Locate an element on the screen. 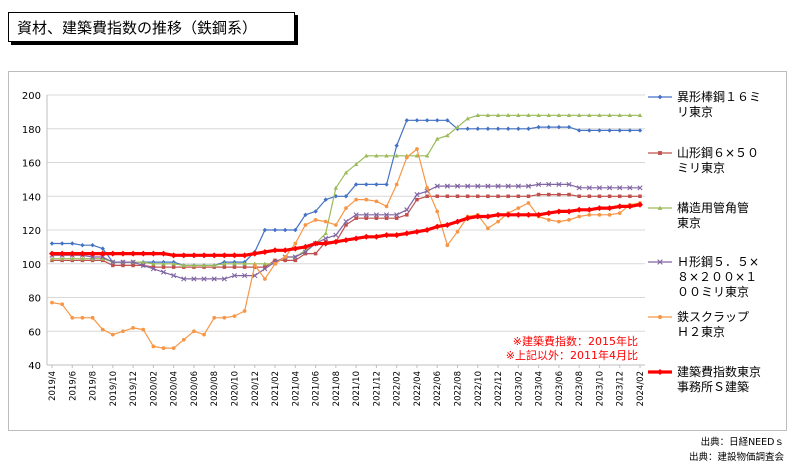  legend-label-line: ８×２００×１ is located at coordinates (717, 277).